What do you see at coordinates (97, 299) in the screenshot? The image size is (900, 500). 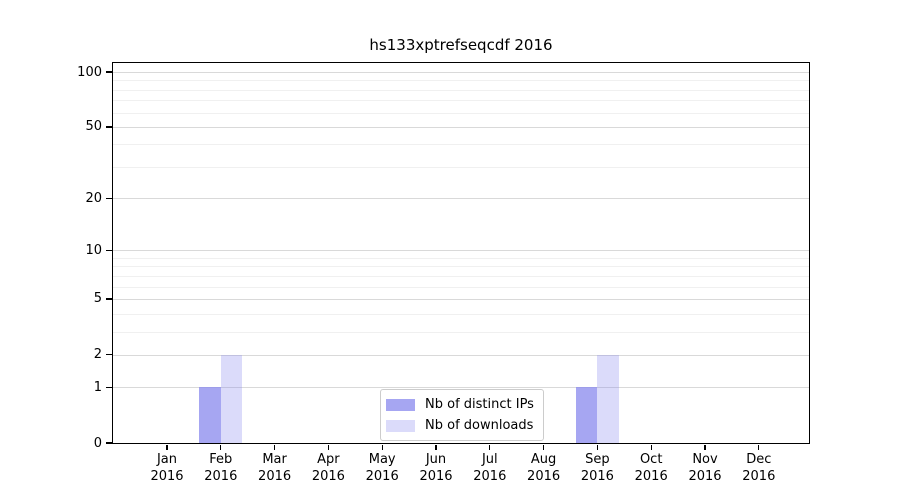 I see `y-axis-tick-label: 5` at bounding box center [97, 299].